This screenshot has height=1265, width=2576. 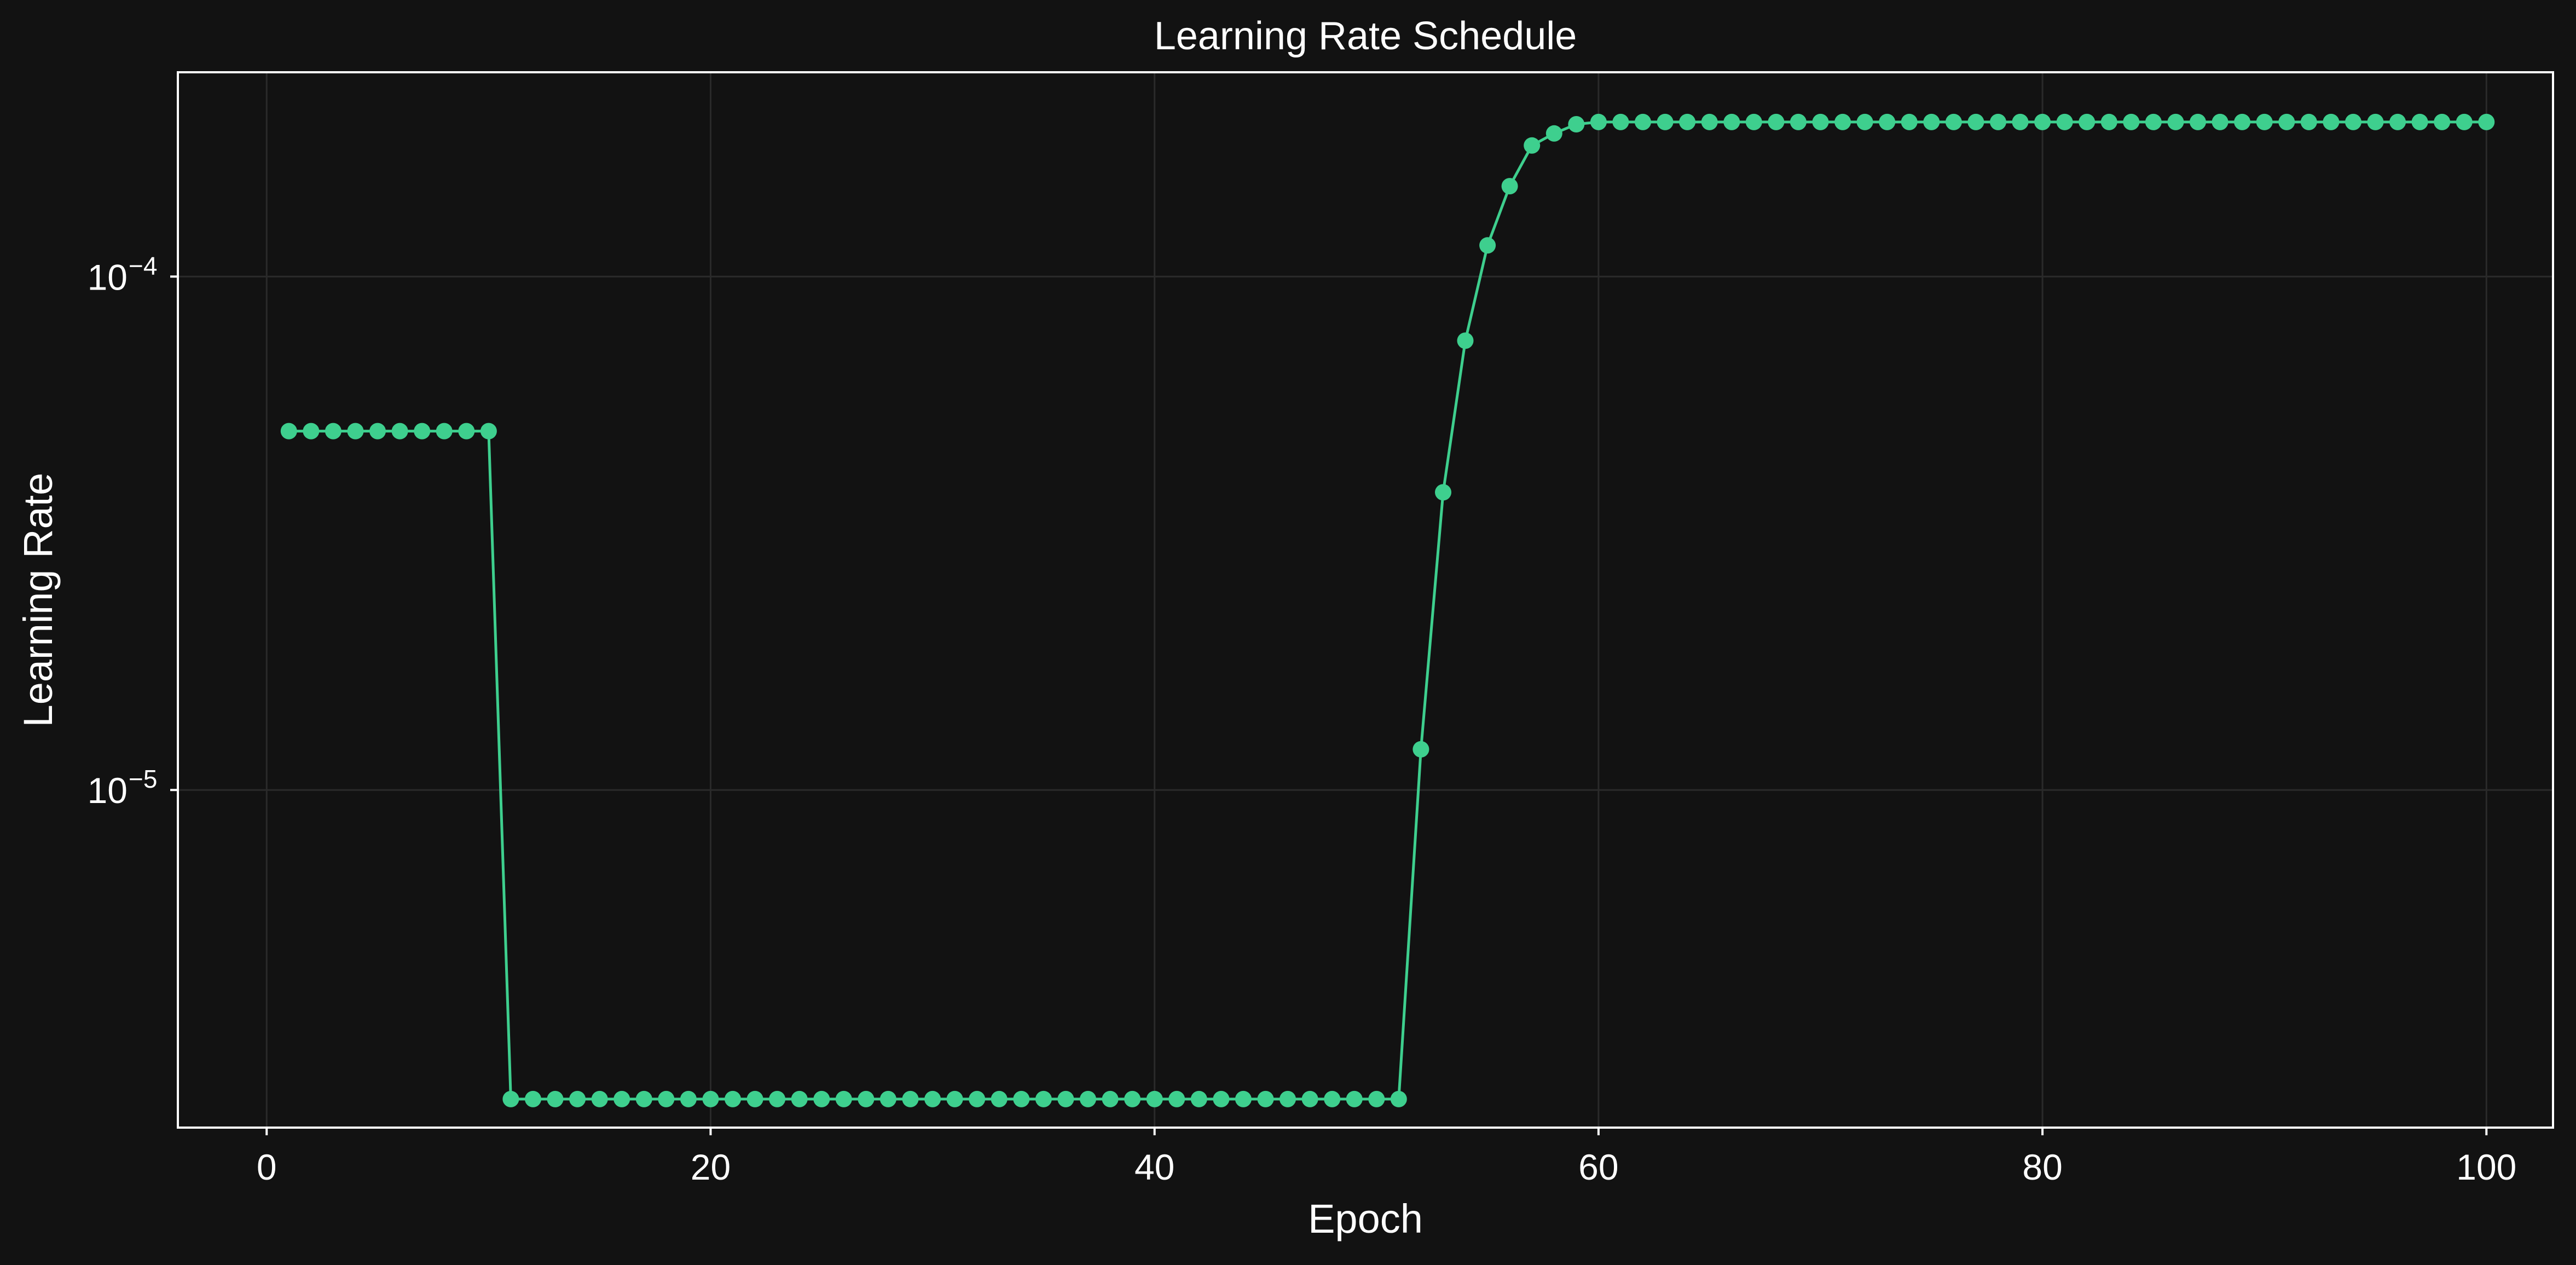 What do you see at coordinates (143, 265) in the screenshot?
I see `y-tick-exponent: −4` at bounding box center [143, 265].